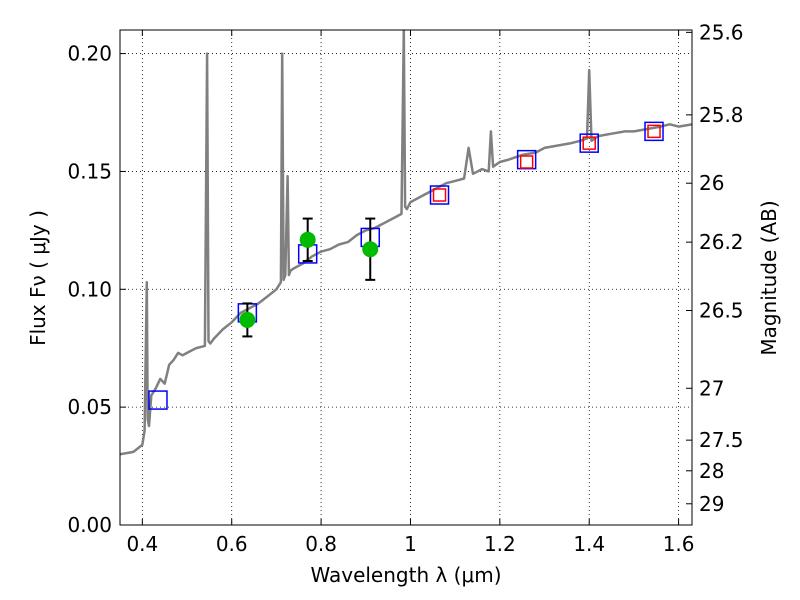  I want to click on right-tick-label: 28, so click(711, 471).